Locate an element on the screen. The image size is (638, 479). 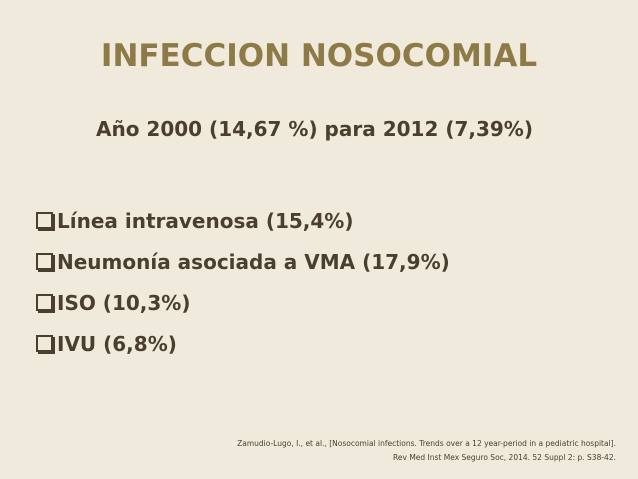
bullet-text: IVU (6,8%) is located at coordinates (117, 343).